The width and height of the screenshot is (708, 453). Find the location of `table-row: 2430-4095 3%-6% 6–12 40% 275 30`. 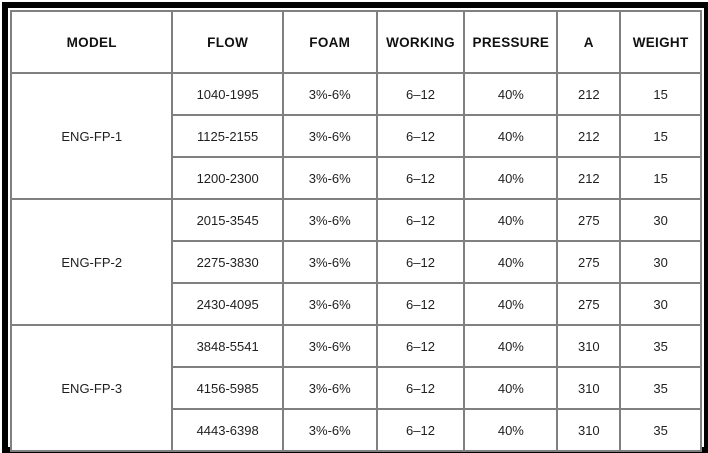

table-row: 2430-4095 3%-6% 6–12 40% 275 30 is located at coordinates (356, 304).